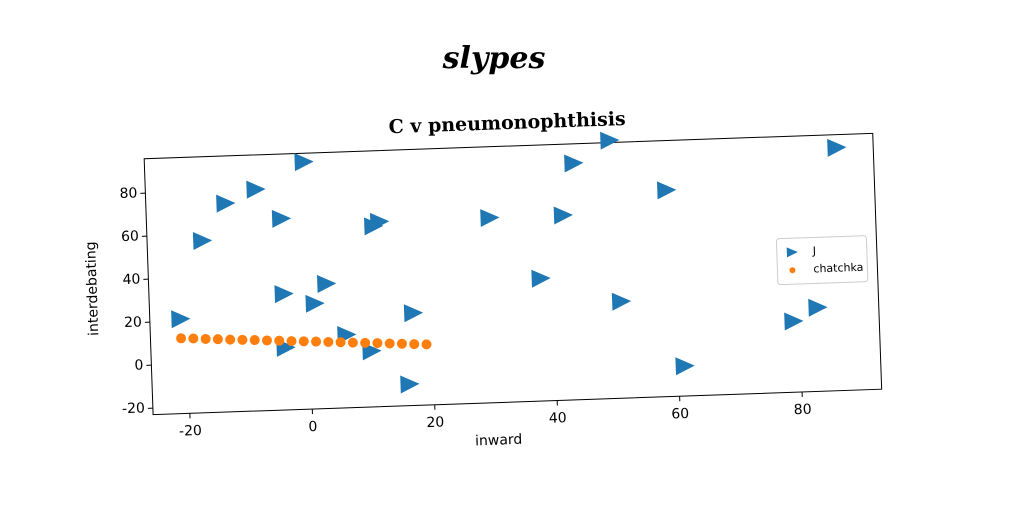 This screenshot has height=516, width=1024. What do you see at coordinates (190, 431) in the screenshot?
I see `x-tick-label: -20` at bounding box center [190, 431].